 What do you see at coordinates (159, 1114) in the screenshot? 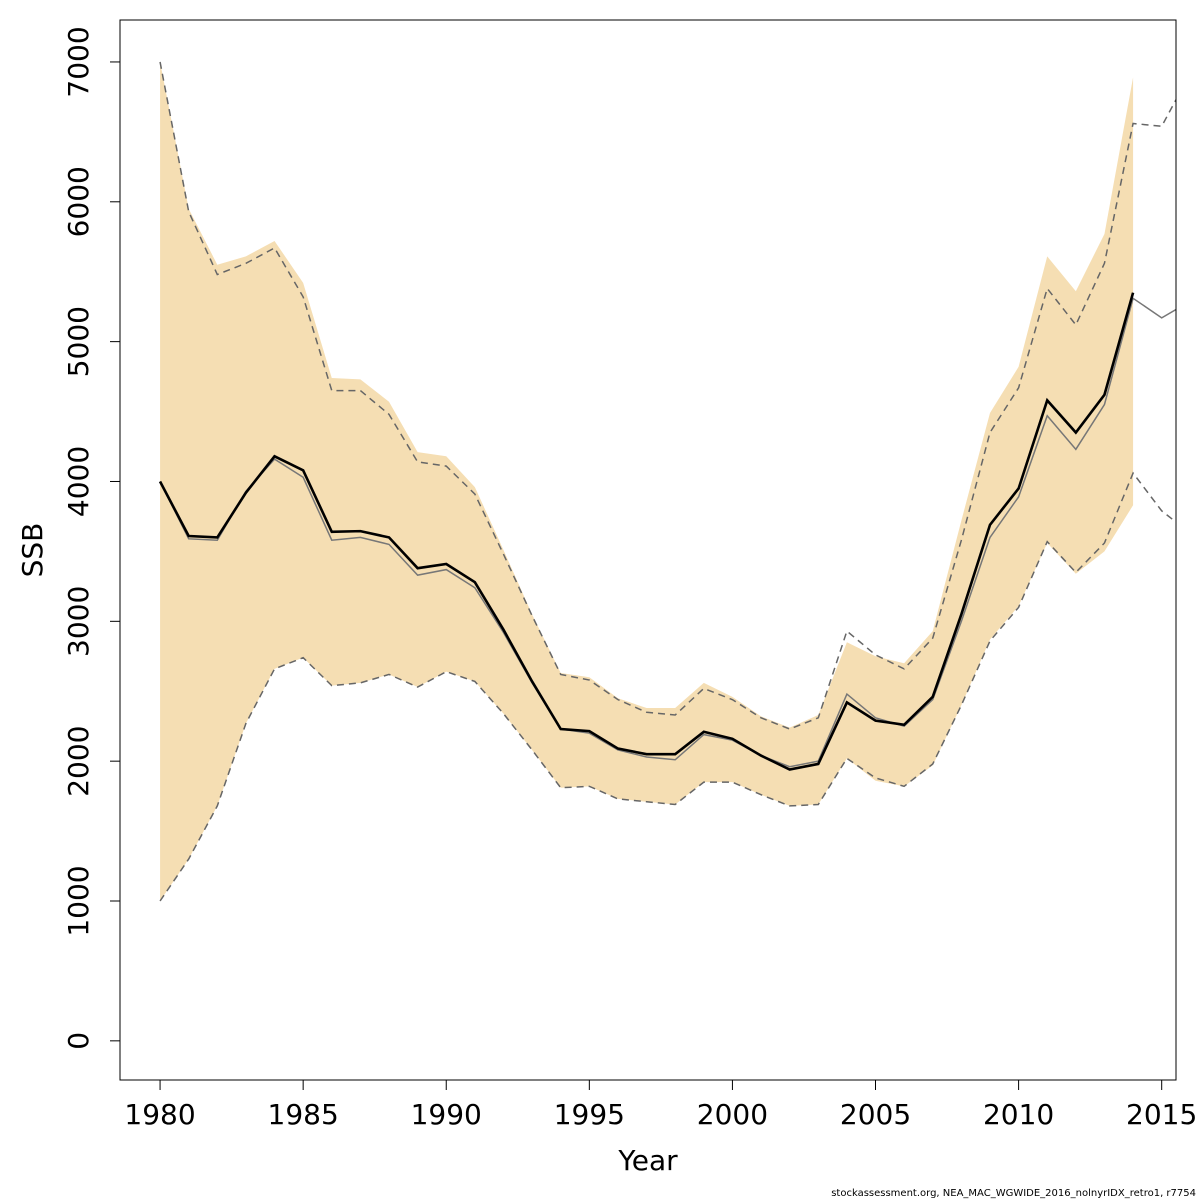
I see `x-tick-label: 1980` at bounding box center [159, 1114].